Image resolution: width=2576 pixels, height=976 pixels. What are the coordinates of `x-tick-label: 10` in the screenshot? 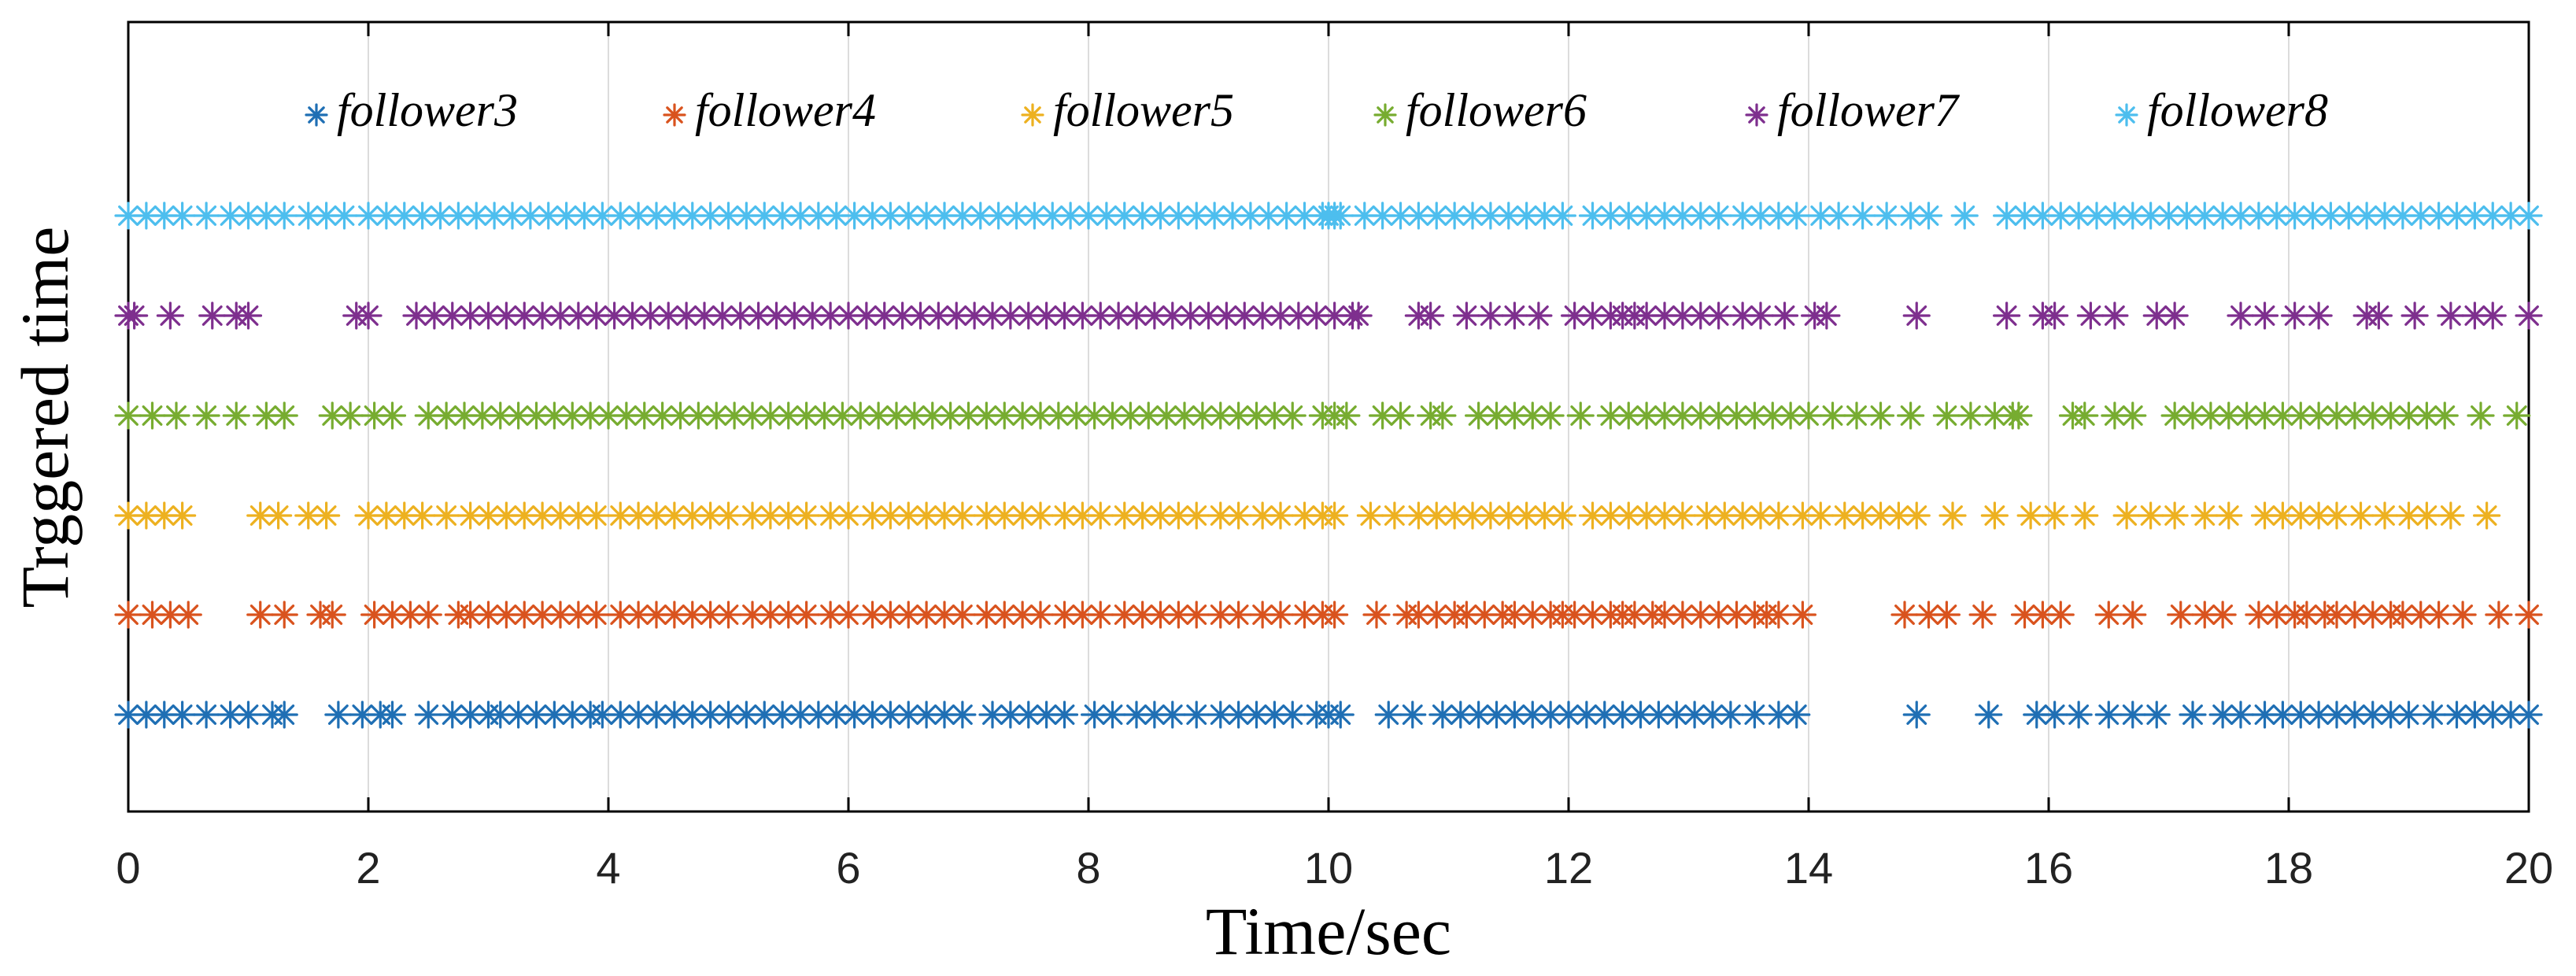 It's located at (1328, 868).